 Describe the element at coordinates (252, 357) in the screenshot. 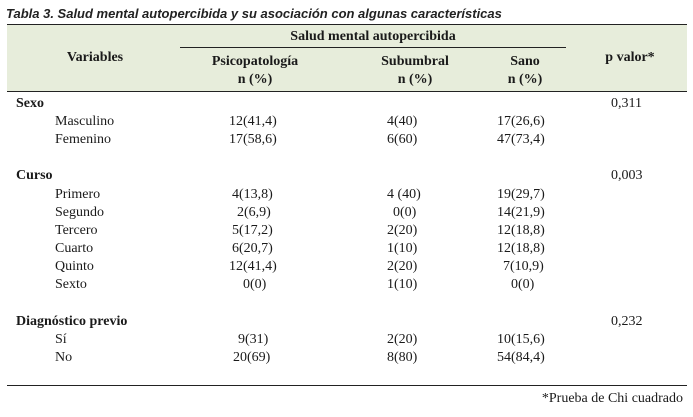

I see `row-cell-psicopatologia: 20(69)` at that location.